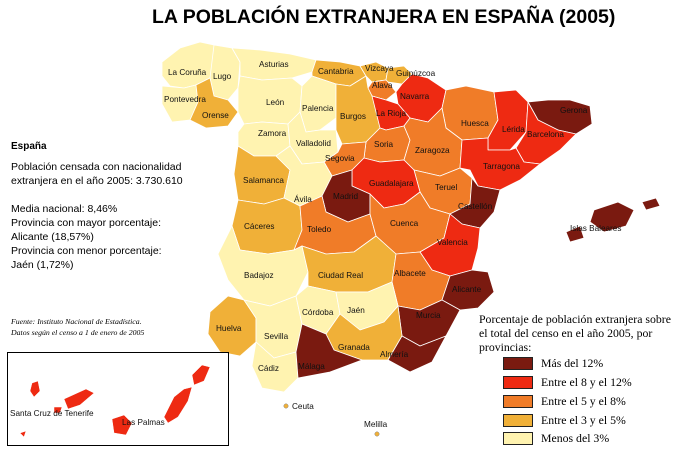 The image size is (680, 451). Describe the element at coordinates (222, 76) in the screenshot. I see `label-lugo: Lugo` at that location.